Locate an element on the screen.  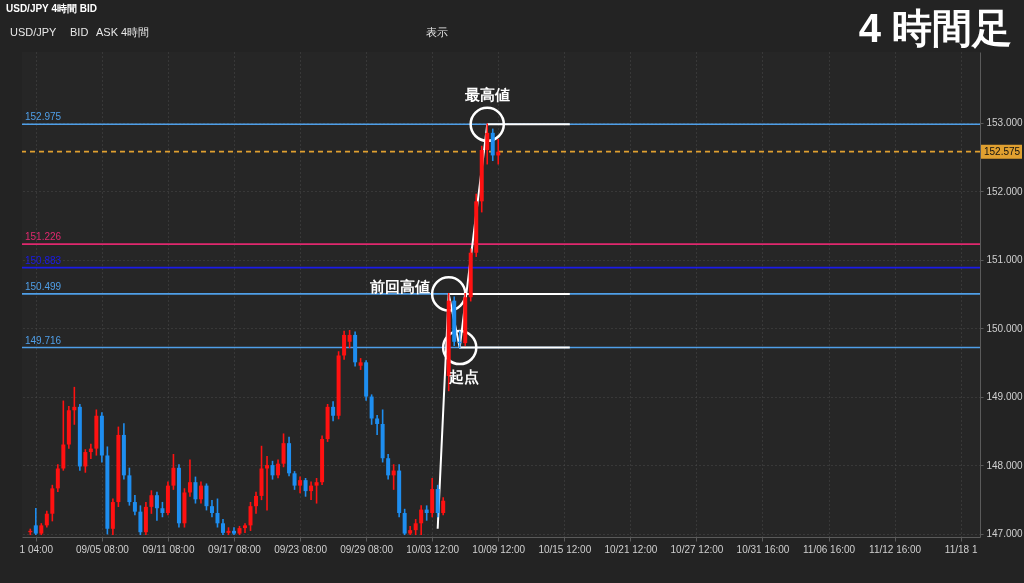
y-tick-label: 152.000 is located at coordinates (1005, 191).